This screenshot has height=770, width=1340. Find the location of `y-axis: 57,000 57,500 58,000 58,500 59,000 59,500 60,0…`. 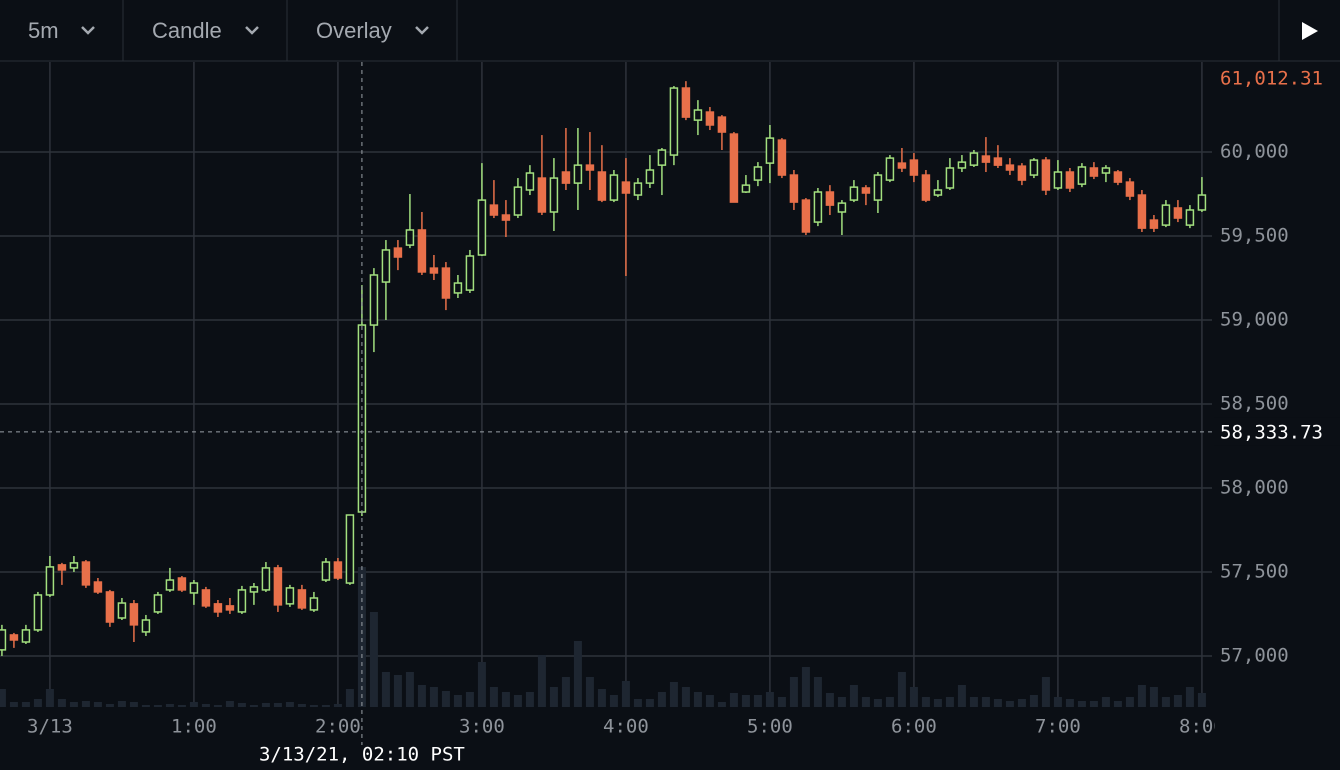

y-axis: 57,000 57,500 58,000 58,500 59,000 59,500 60,0… is located at coordinates (1254, 404).